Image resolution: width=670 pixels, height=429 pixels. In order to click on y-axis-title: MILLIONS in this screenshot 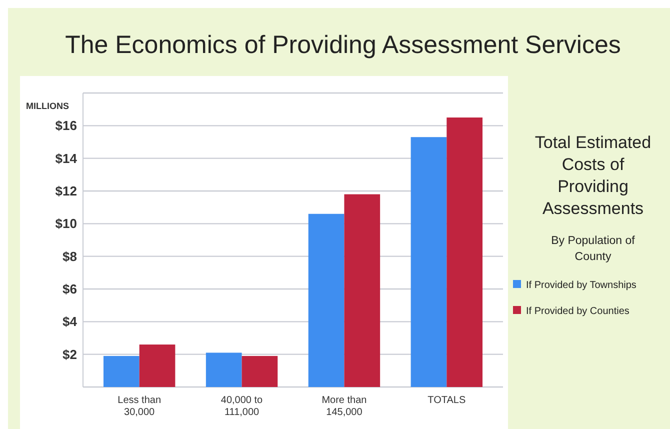, I will do `click(47, 106)`.